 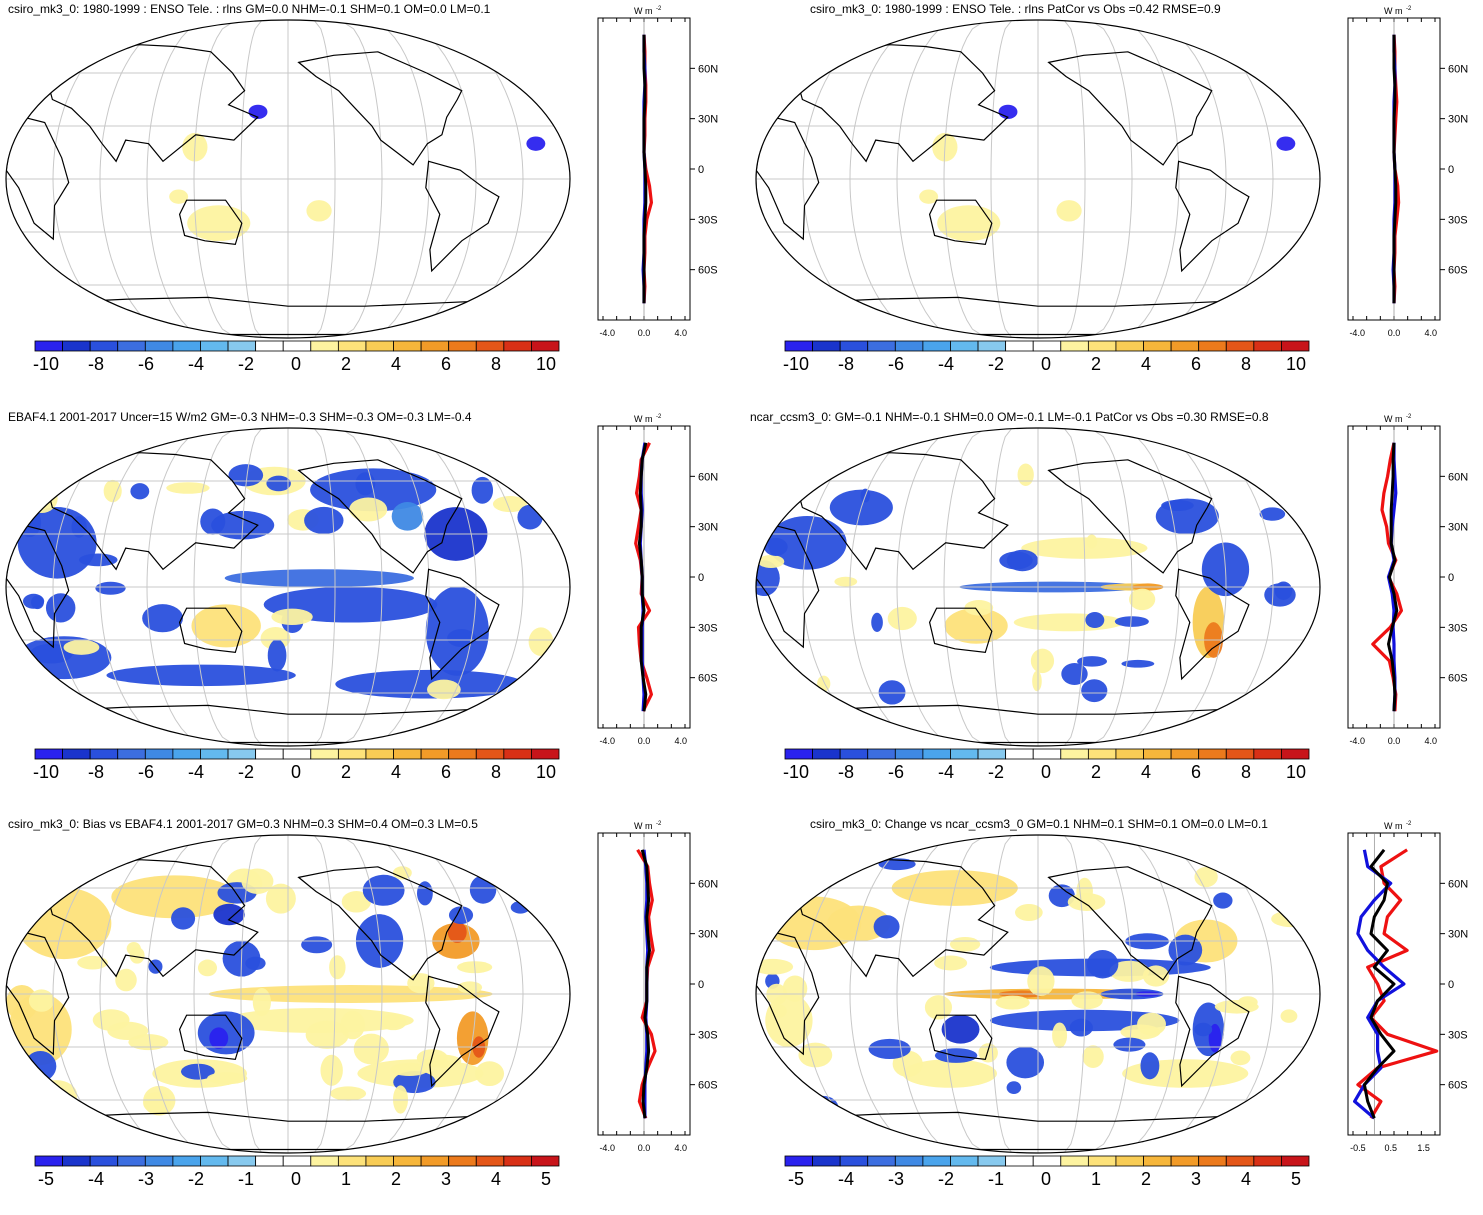 What do you see at coordinates (1407, 987) in the screenshot?
I see `zonal-mean-plot: W m -2 60N 30N 0 30S 60S -0.5 0.5 1.5` at bounding box center [1407, 987].